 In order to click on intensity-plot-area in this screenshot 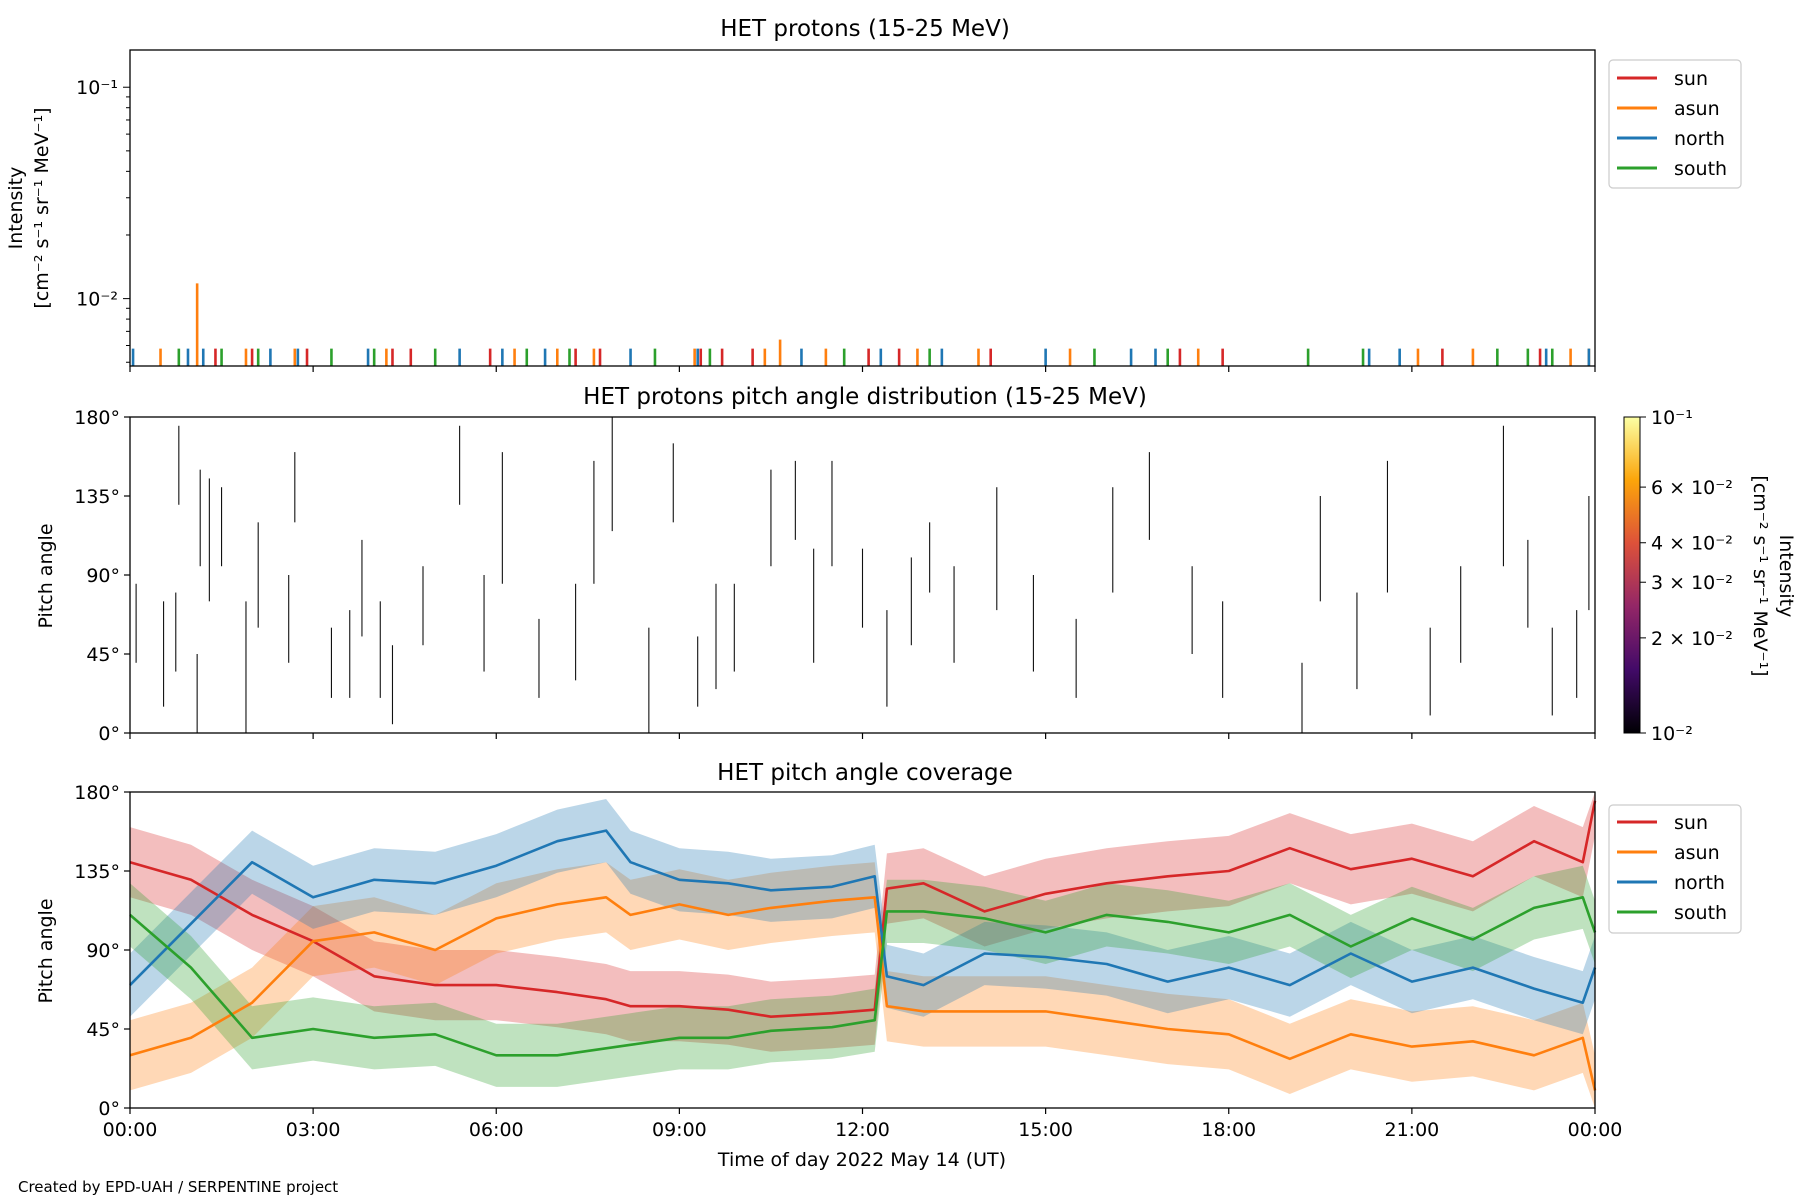, I will do `click(861, 324)`.